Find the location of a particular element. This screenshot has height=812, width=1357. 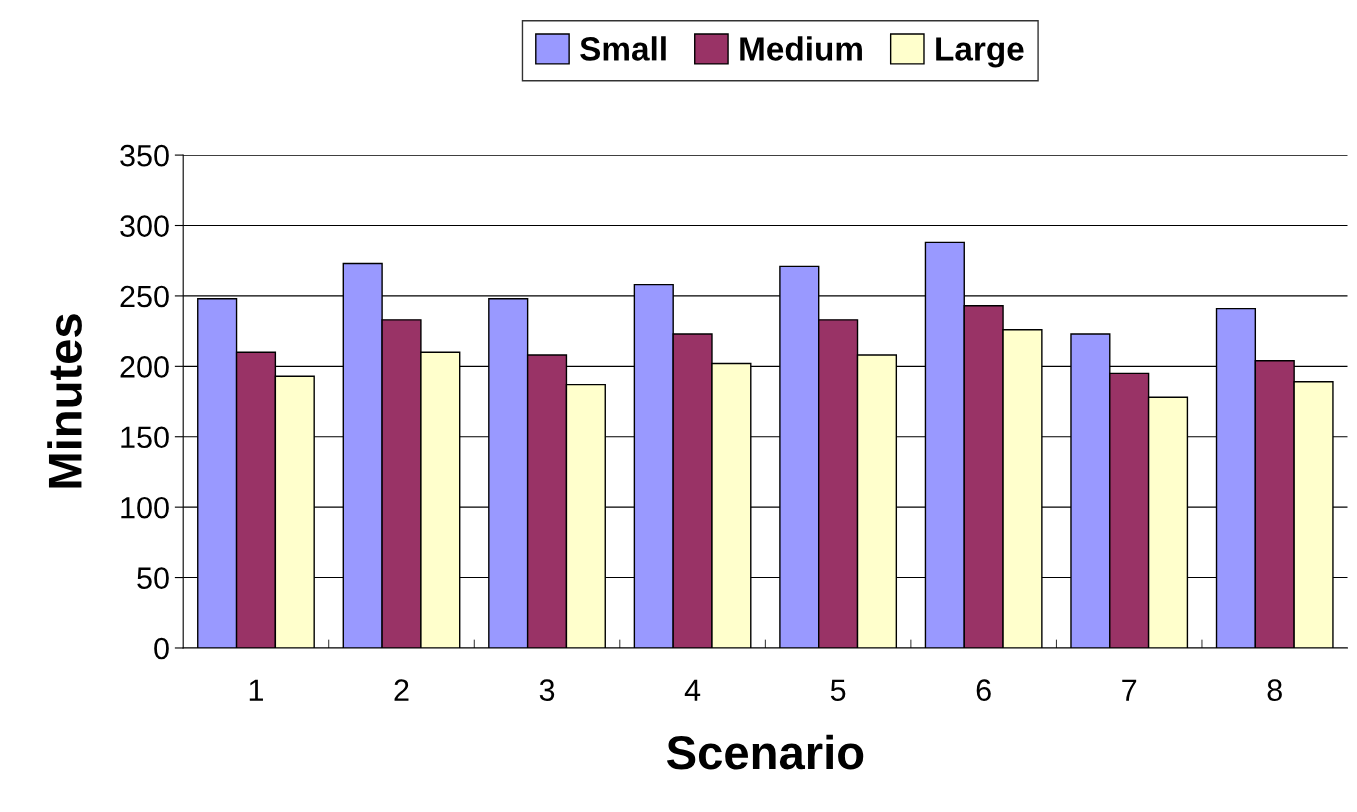

y-tick-label: 150 is located at coordinates (145, 437).